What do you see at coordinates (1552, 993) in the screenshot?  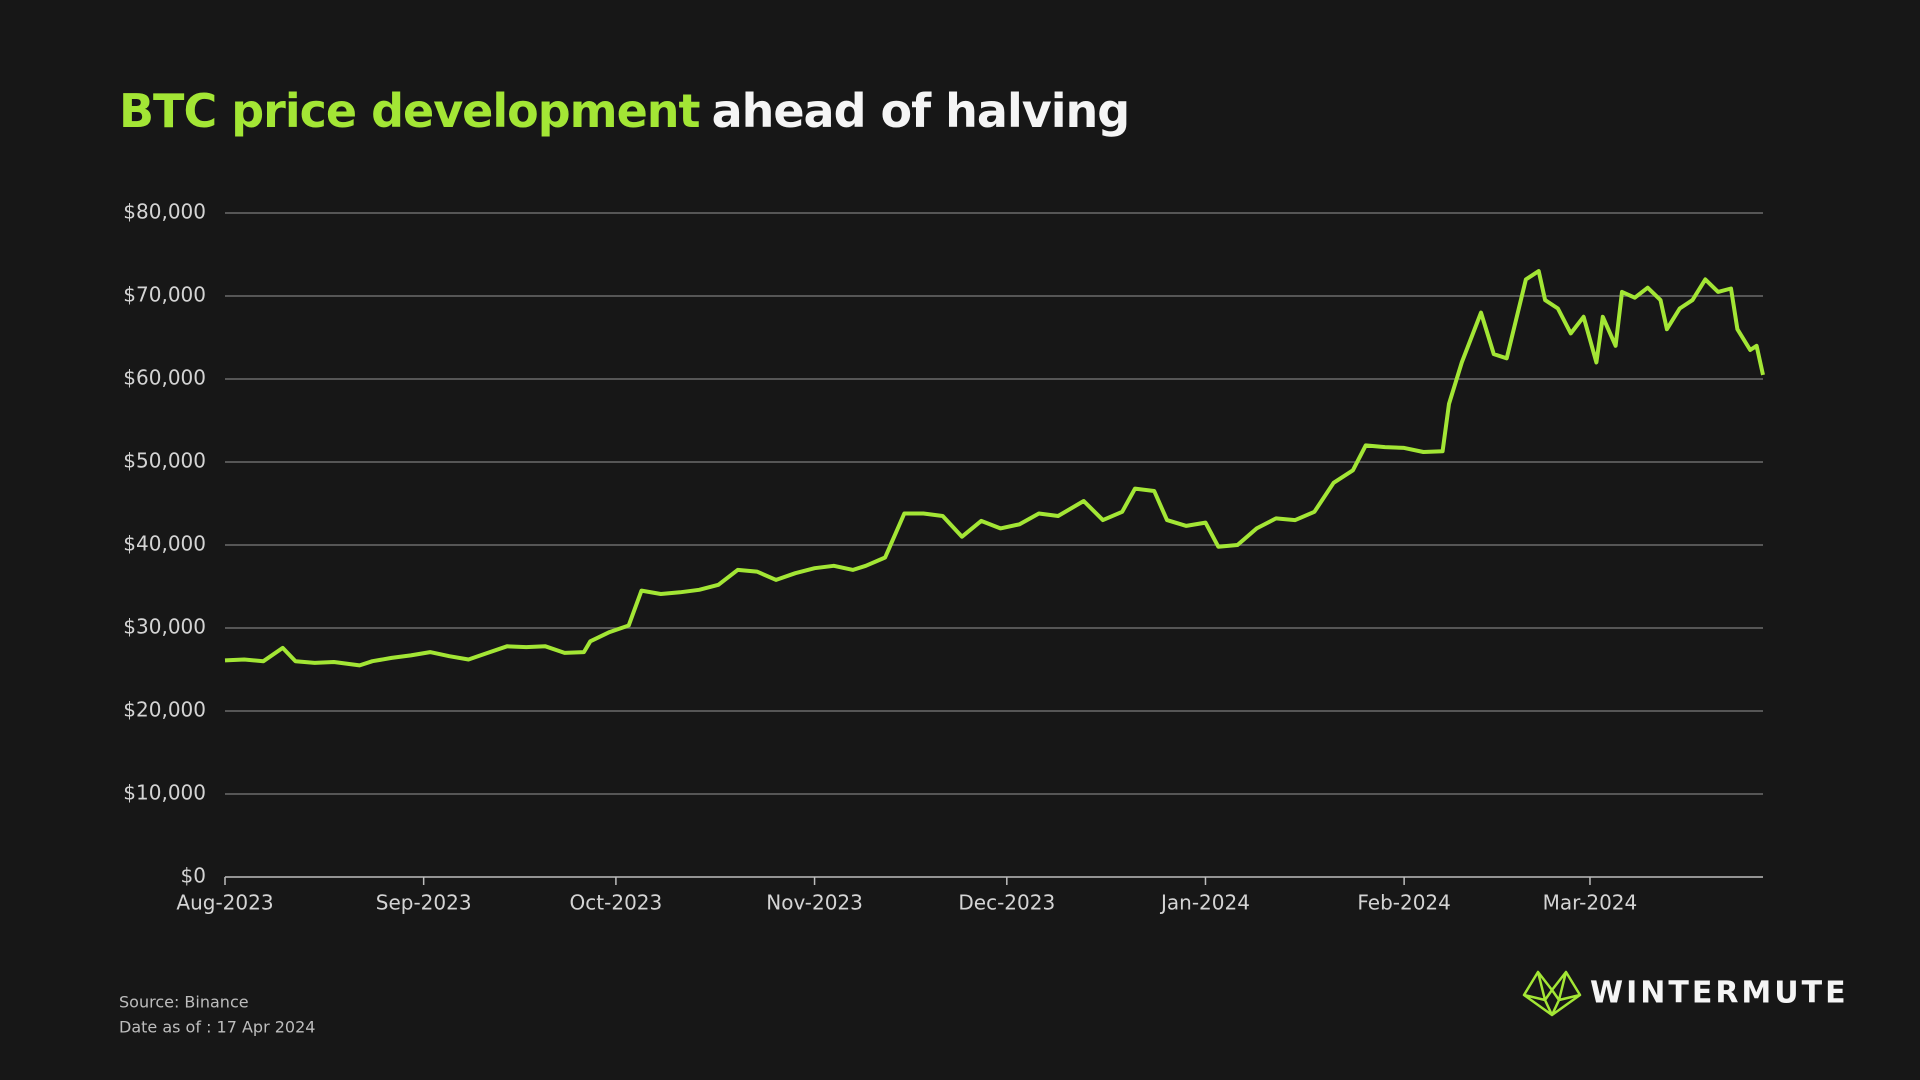 I see `brand-logo` at bounding box center [1552, 993].